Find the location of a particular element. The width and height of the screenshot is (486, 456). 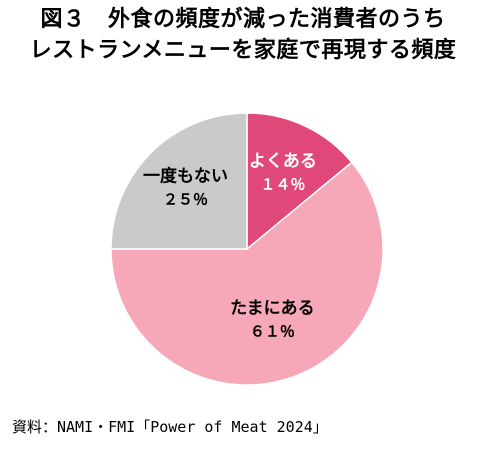

slice-label-sometimes: たまにある is located at coordinates (272, 308).